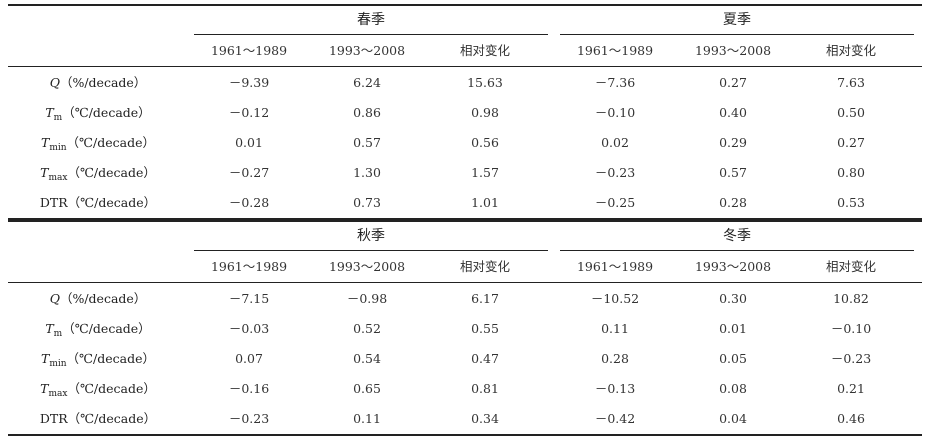  Describe the element at coordinates (615, 418) in the screenshot. I see `table-cell: －0.42` at that location.